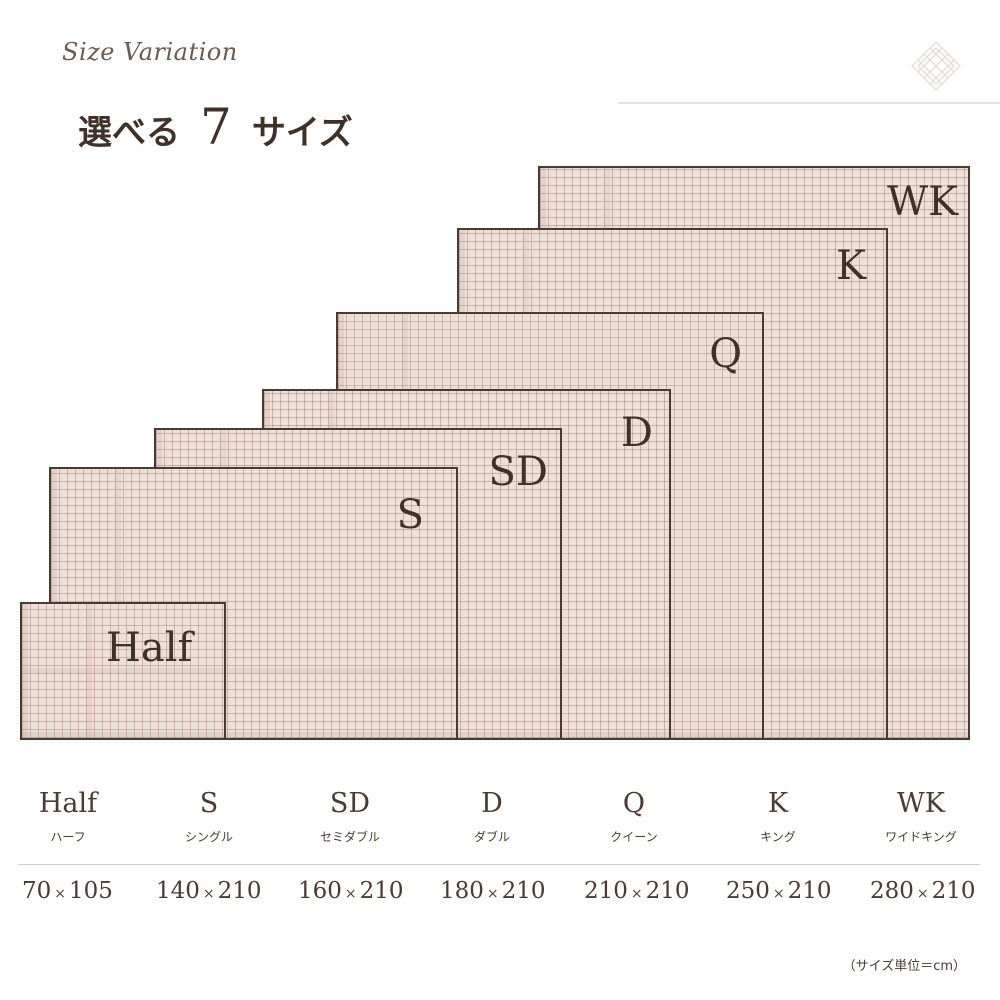 The width and height of the screenshot is (1000, 1000). What do you see at coordinates (37, 891) in the screenshot?
I see `size-width: 70` at bounding box center [37, 891].